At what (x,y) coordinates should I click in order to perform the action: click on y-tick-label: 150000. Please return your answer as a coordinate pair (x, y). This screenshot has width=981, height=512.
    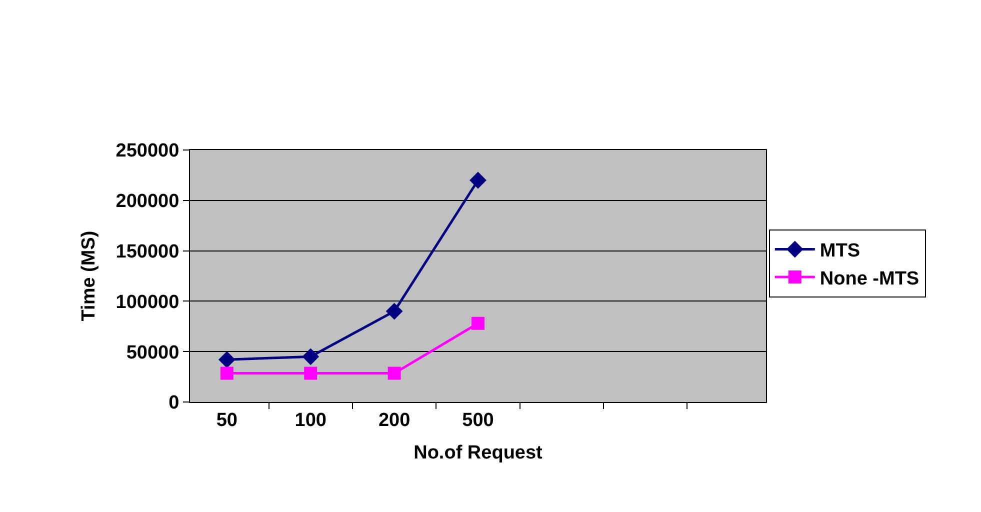
    Looking at the image, I should click on (148, 251).